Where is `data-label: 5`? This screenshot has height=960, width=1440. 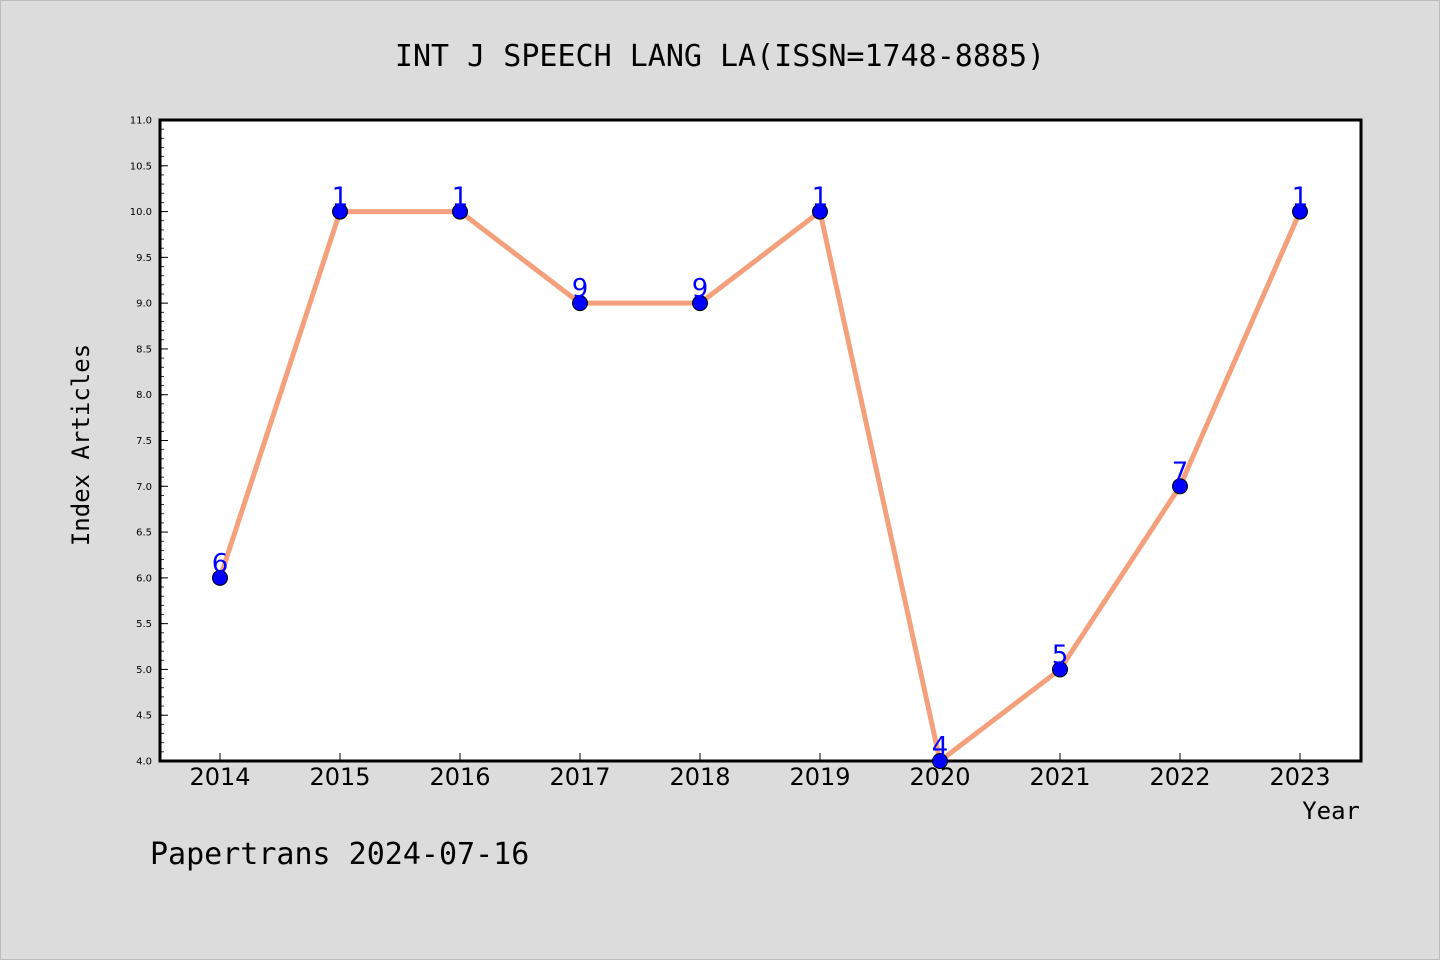
data-label: 5 is located at coordinates (1060, 655).